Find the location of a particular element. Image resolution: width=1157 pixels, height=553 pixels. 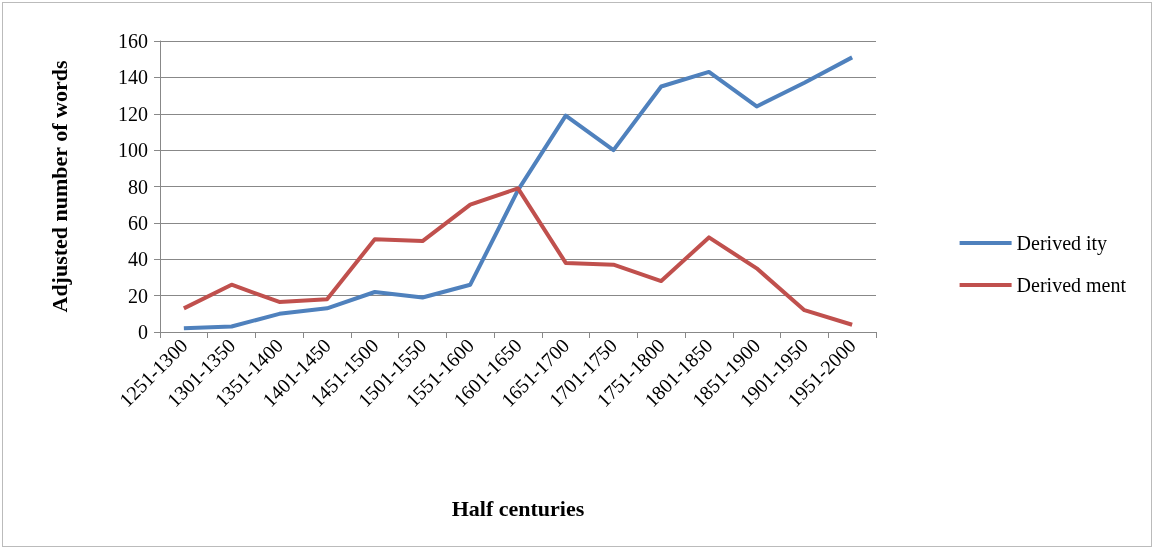

y-tick-label: 120 is located at coordinates (133, 113).